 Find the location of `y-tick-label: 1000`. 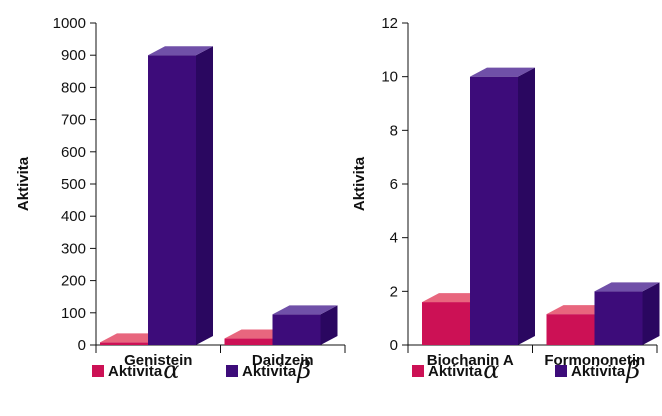

y-tick-label: 1000 is located at coordinates (69, 23).